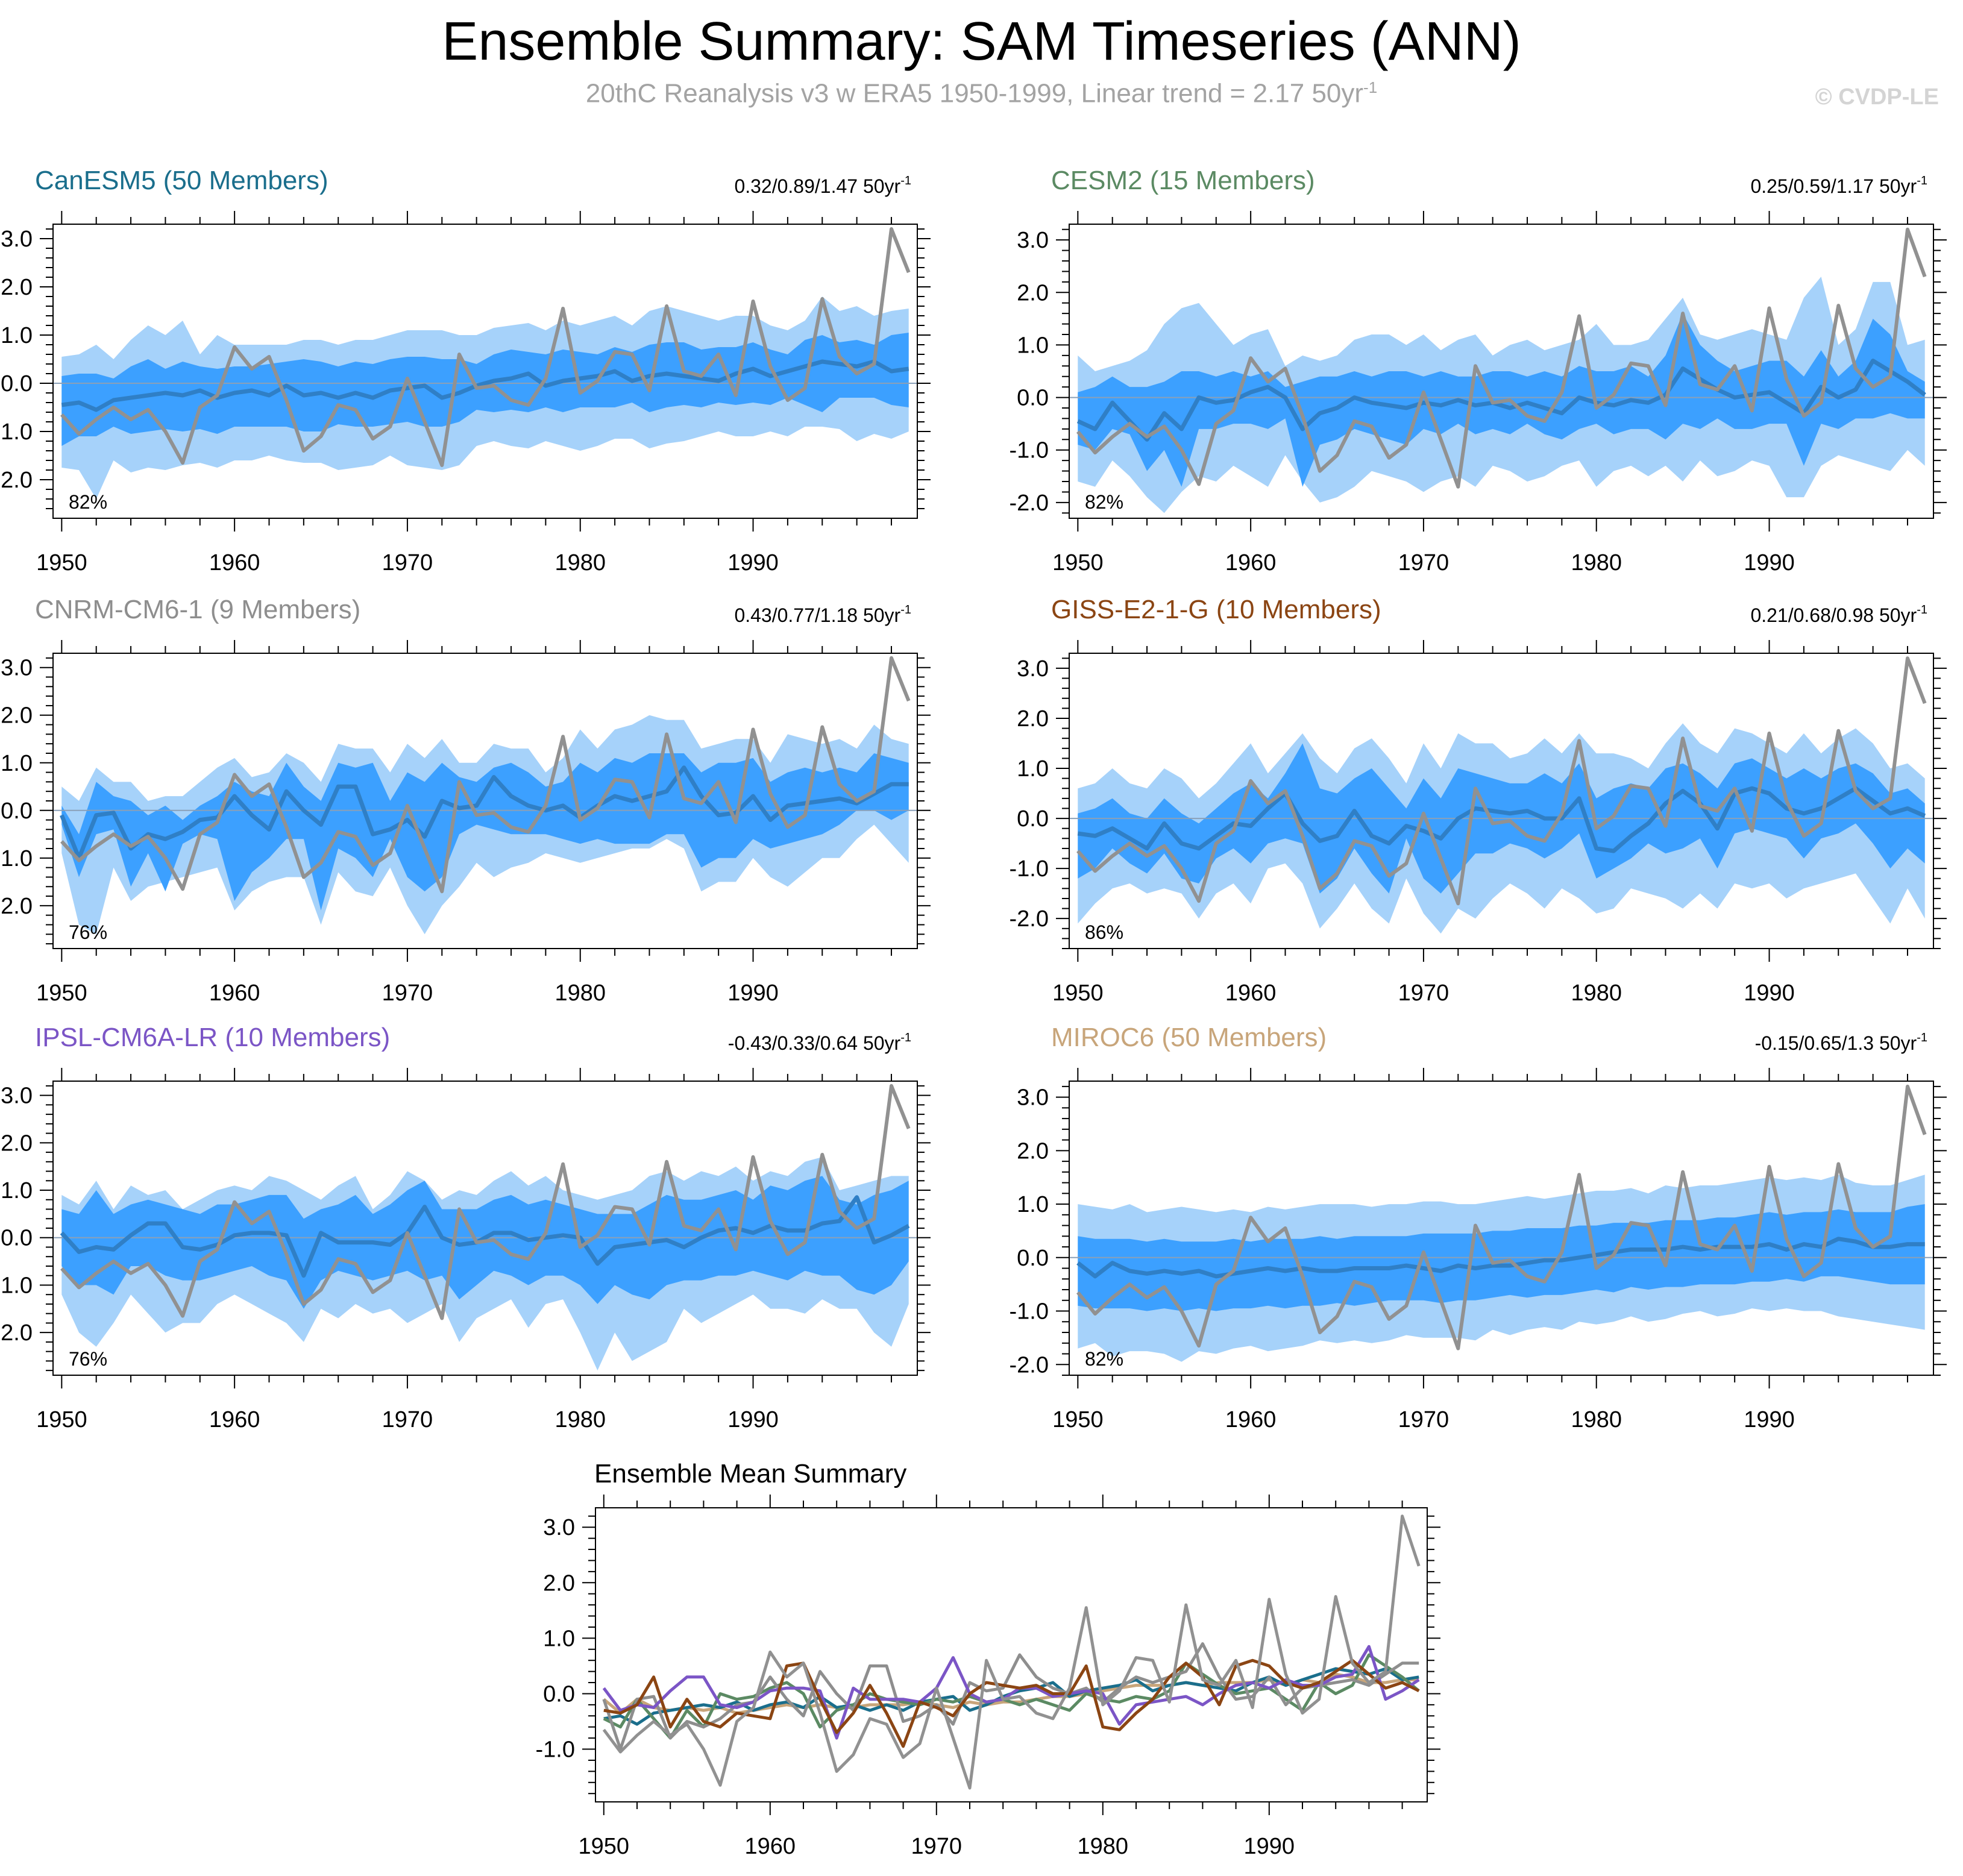 The height and width of the screenshot is (1876, 1963). I want to click on trend-label: 0.32/0.89/1.47 50yr-1, so click(822, 185).